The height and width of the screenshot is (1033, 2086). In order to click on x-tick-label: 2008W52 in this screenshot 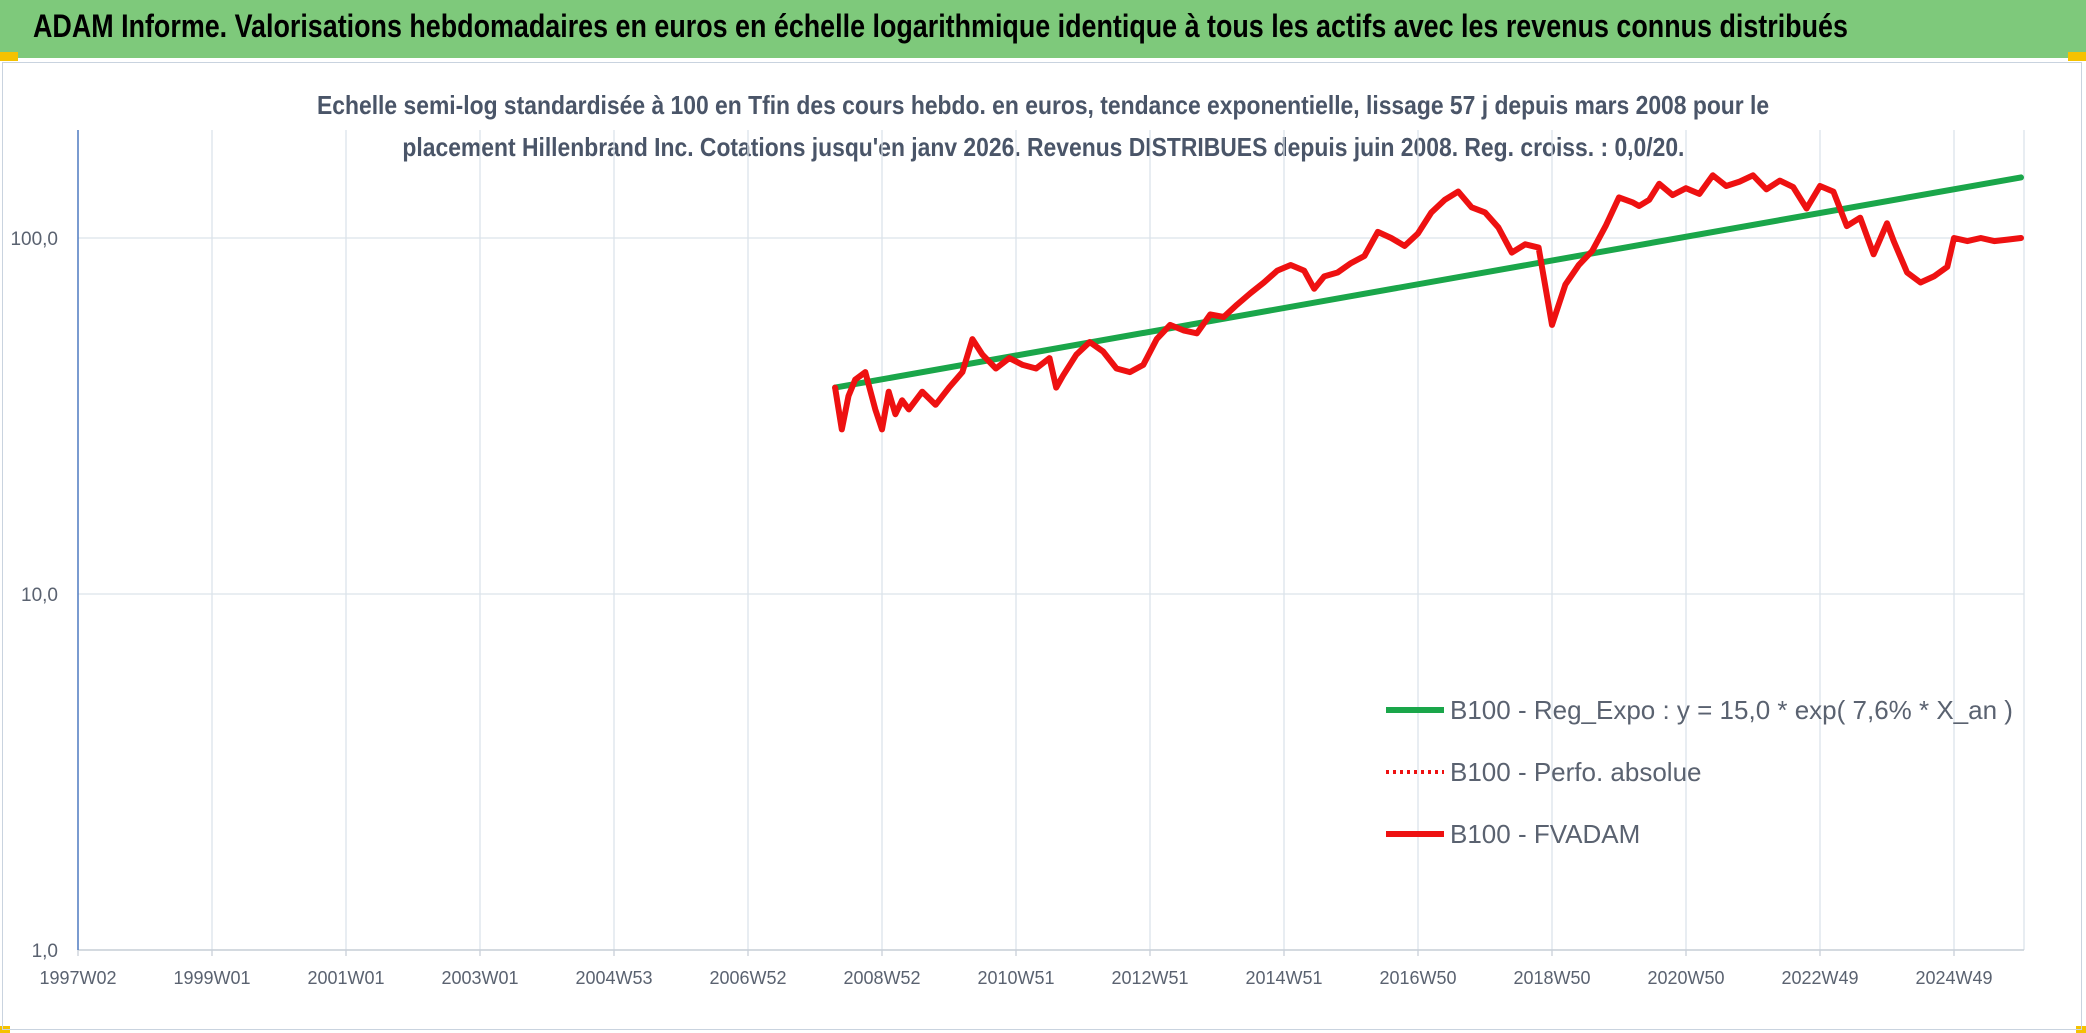, I will do `click(881, 978)`.